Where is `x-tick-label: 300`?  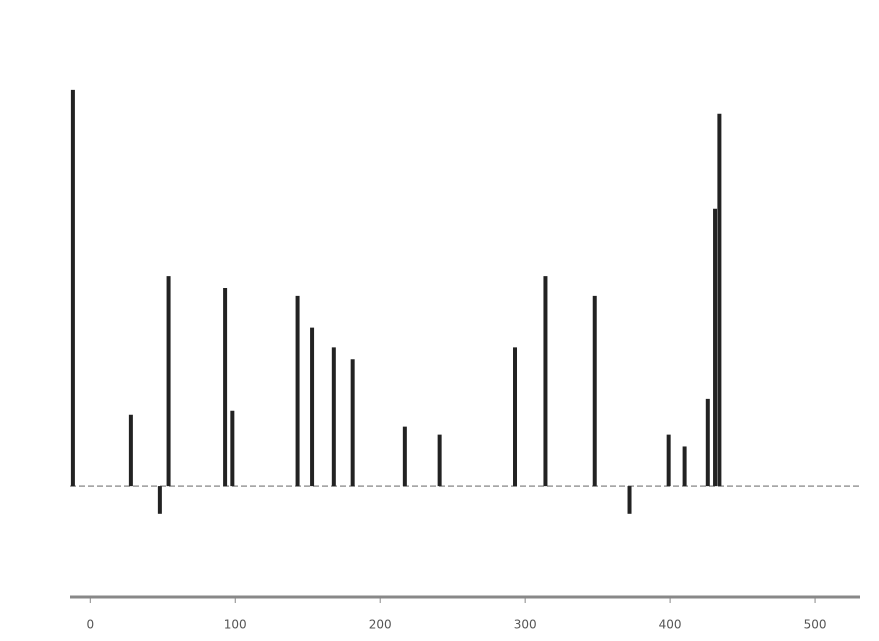
x-tick-label: 300 is located at coordinates (525, 625).